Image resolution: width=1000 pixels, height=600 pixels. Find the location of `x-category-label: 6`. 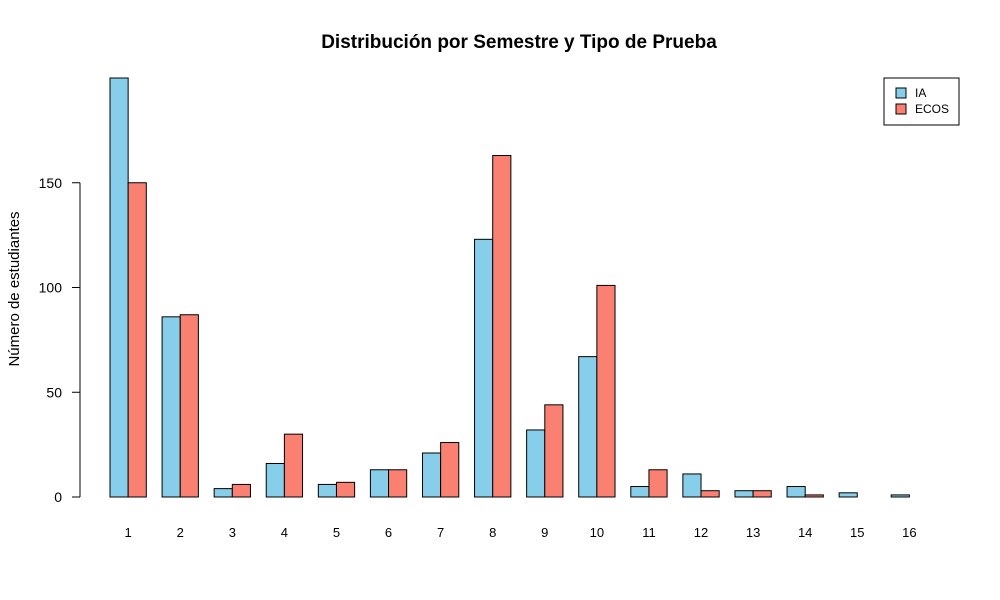

x-category-label: 6 is located at coordinates (388, 532).